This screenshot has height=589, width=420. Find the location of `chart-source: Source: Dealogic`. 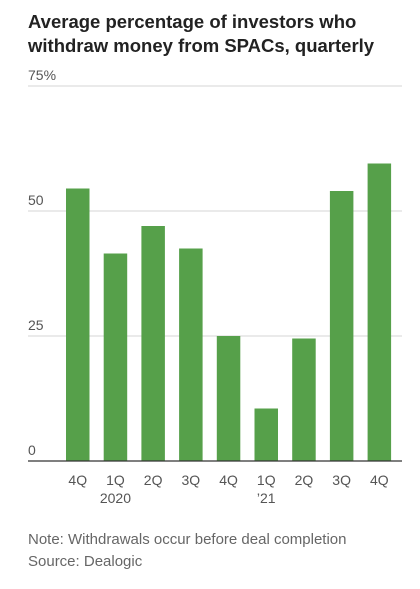

chart-source: Source: Dealogic is located at coordinates (85, 561).